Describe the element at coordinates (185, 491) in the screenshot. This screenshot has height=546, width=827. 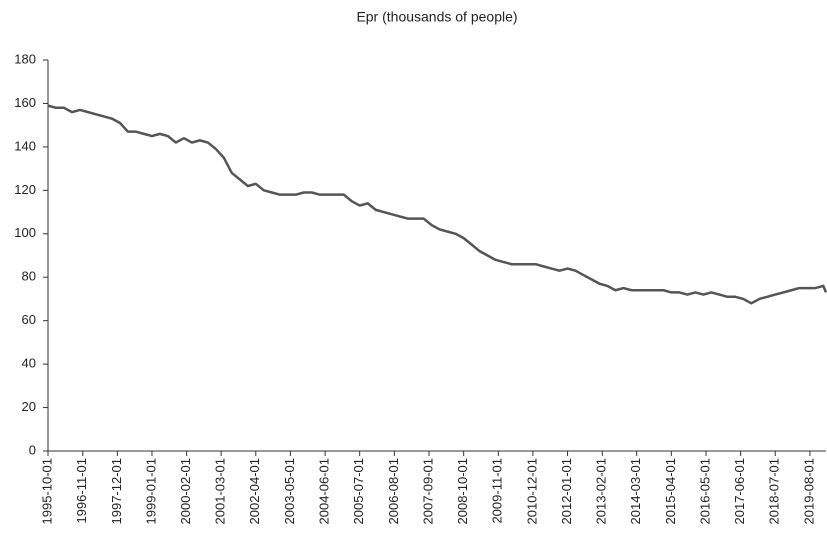
I see `x-tick-label: 2000-02-01` at that location.